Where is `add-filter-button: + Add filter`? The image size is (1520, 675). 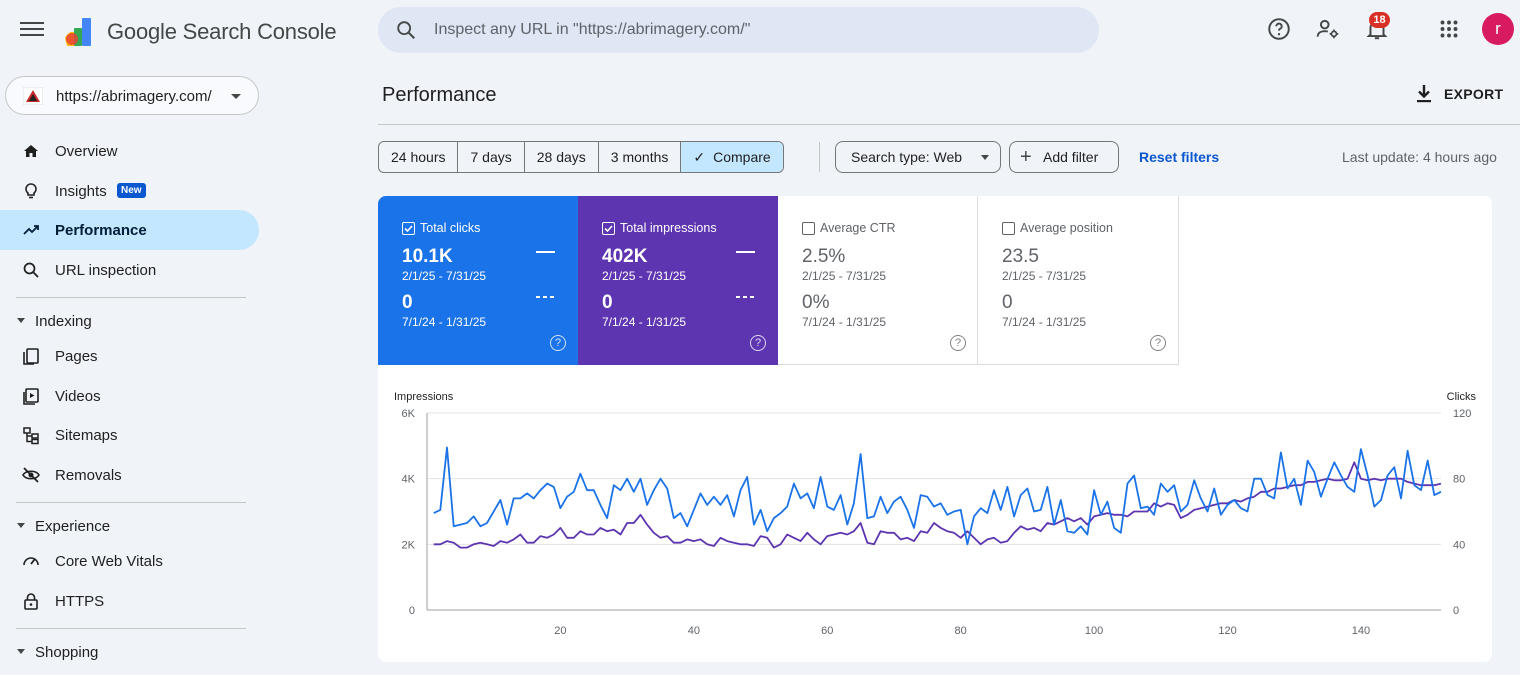
add-filter-button: + Add filter is located at coordinates (1064, 157).